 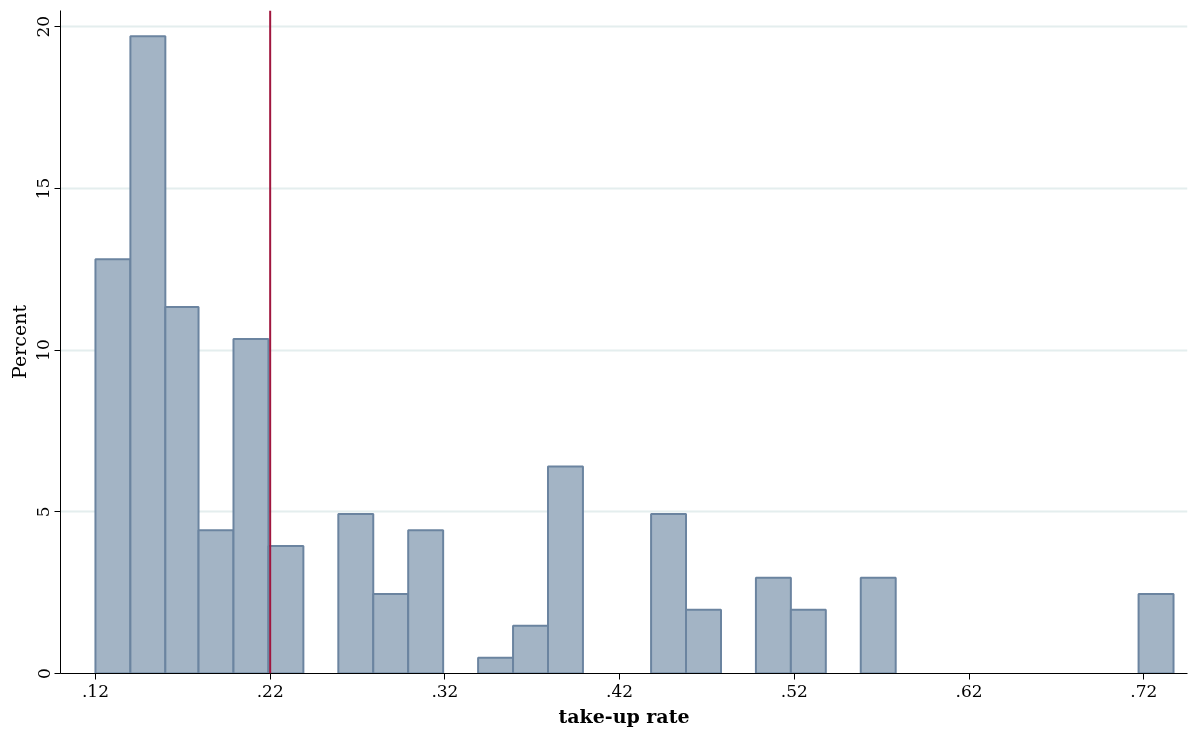 I want to click on y-tick-label: 0, so click(x=43, y=673).